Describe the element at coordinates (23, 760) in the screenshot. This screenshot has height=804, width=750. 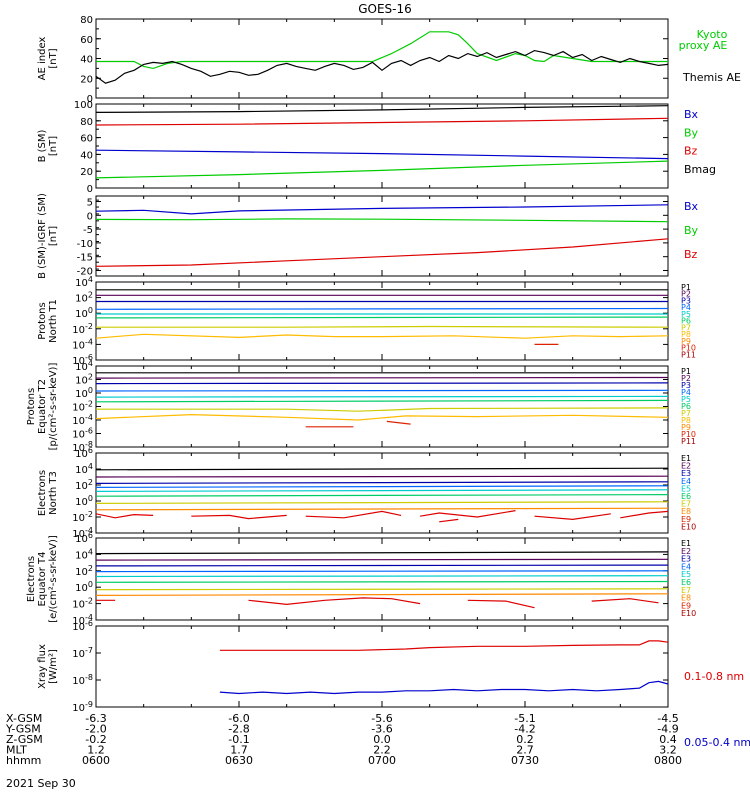
I see `footer-row-label: hhmm` at that location.